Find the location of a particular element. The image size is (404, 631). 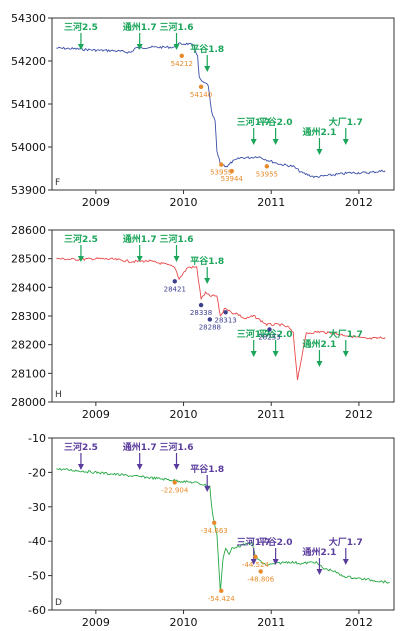

y-tick-label: 28300 is located at coordinates (28, 316).